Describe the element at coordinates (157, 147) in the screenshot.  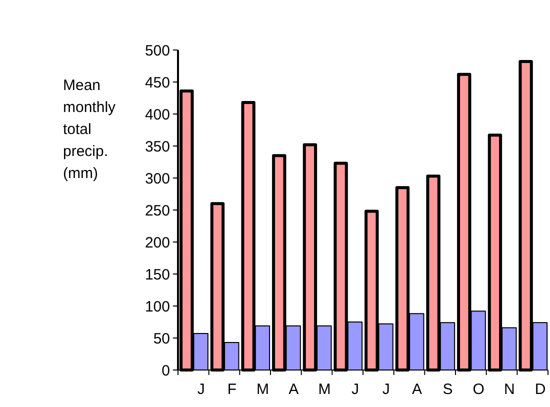
I see `y-tick-label: 350` at that location.